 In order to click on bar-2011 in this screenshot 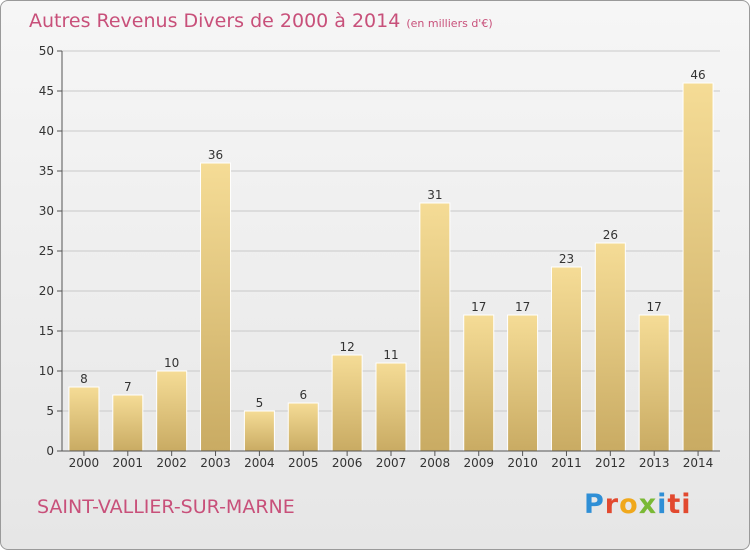, I will do `click(566, 359)`.